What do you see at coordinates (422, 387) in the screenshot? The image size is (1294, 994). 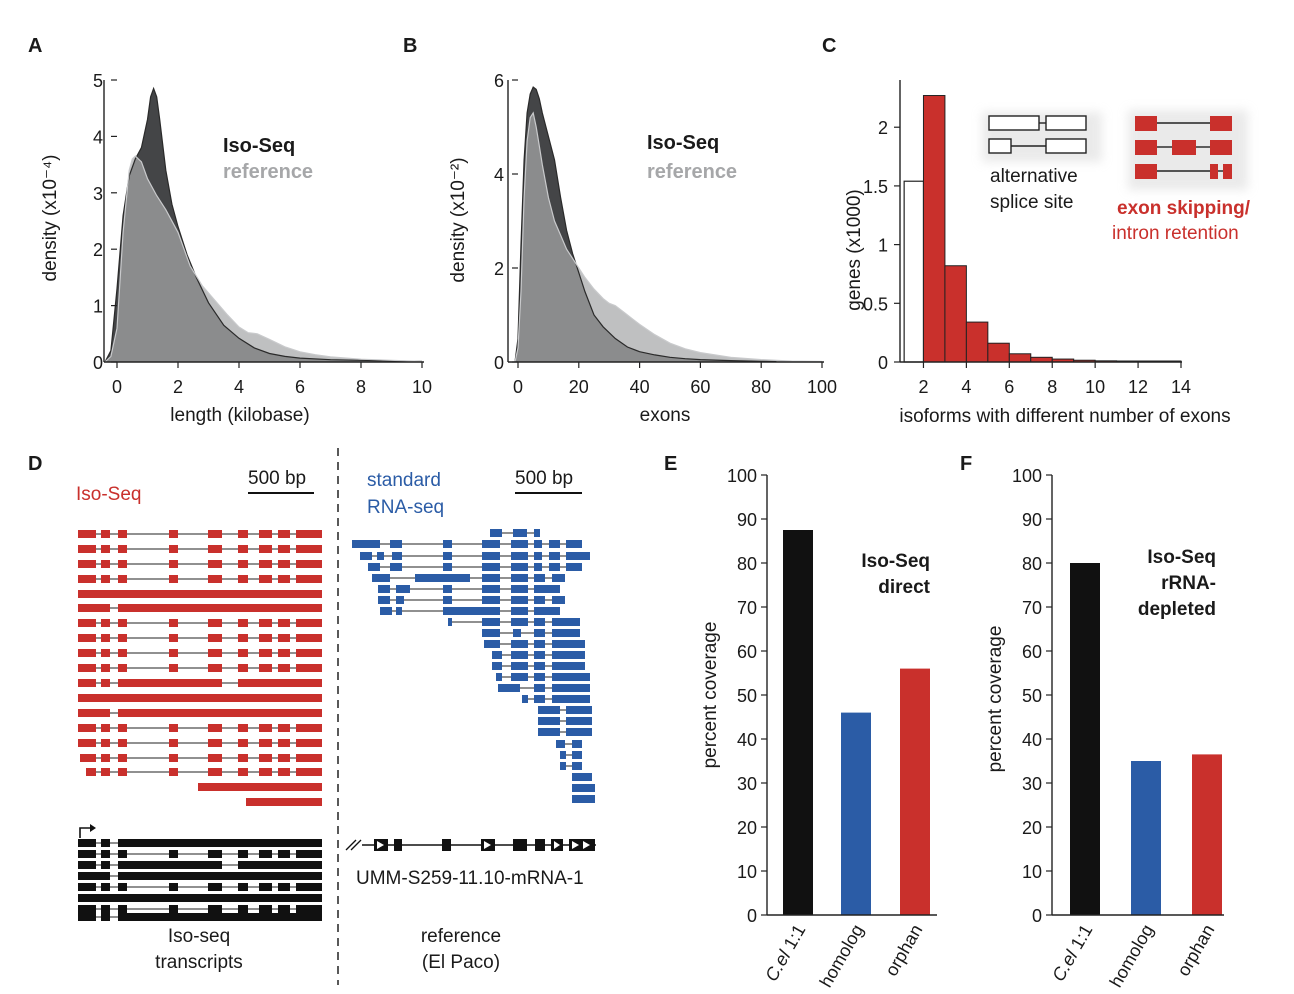 I see `x-tick-label-a-10: 10` at bounding box center [422, 387].